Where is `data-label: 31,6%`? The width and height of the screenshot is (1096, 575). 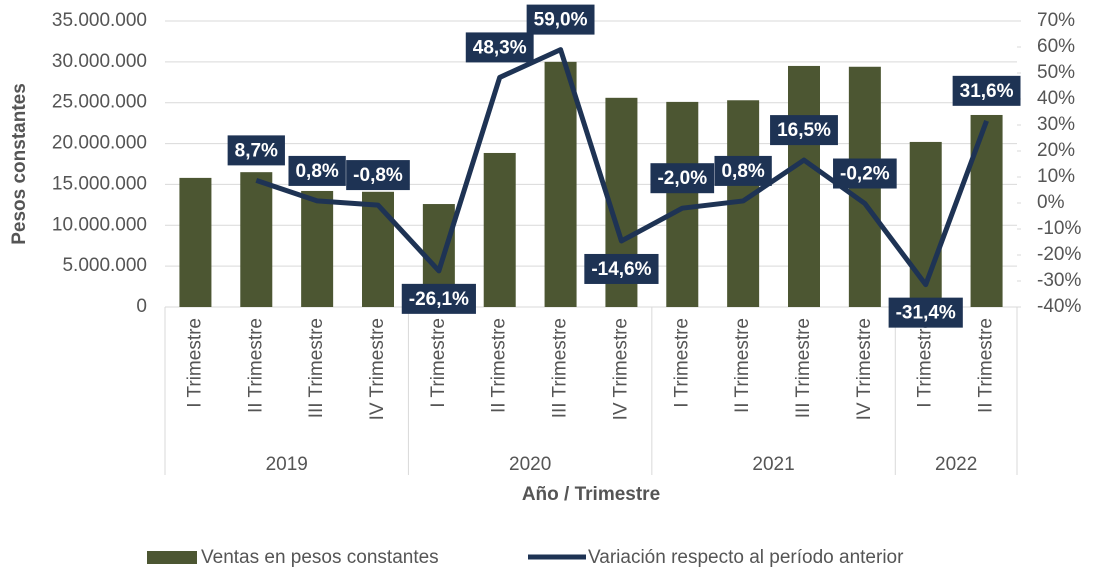 data-label: 31,6% is located at coordinates (986, 90).